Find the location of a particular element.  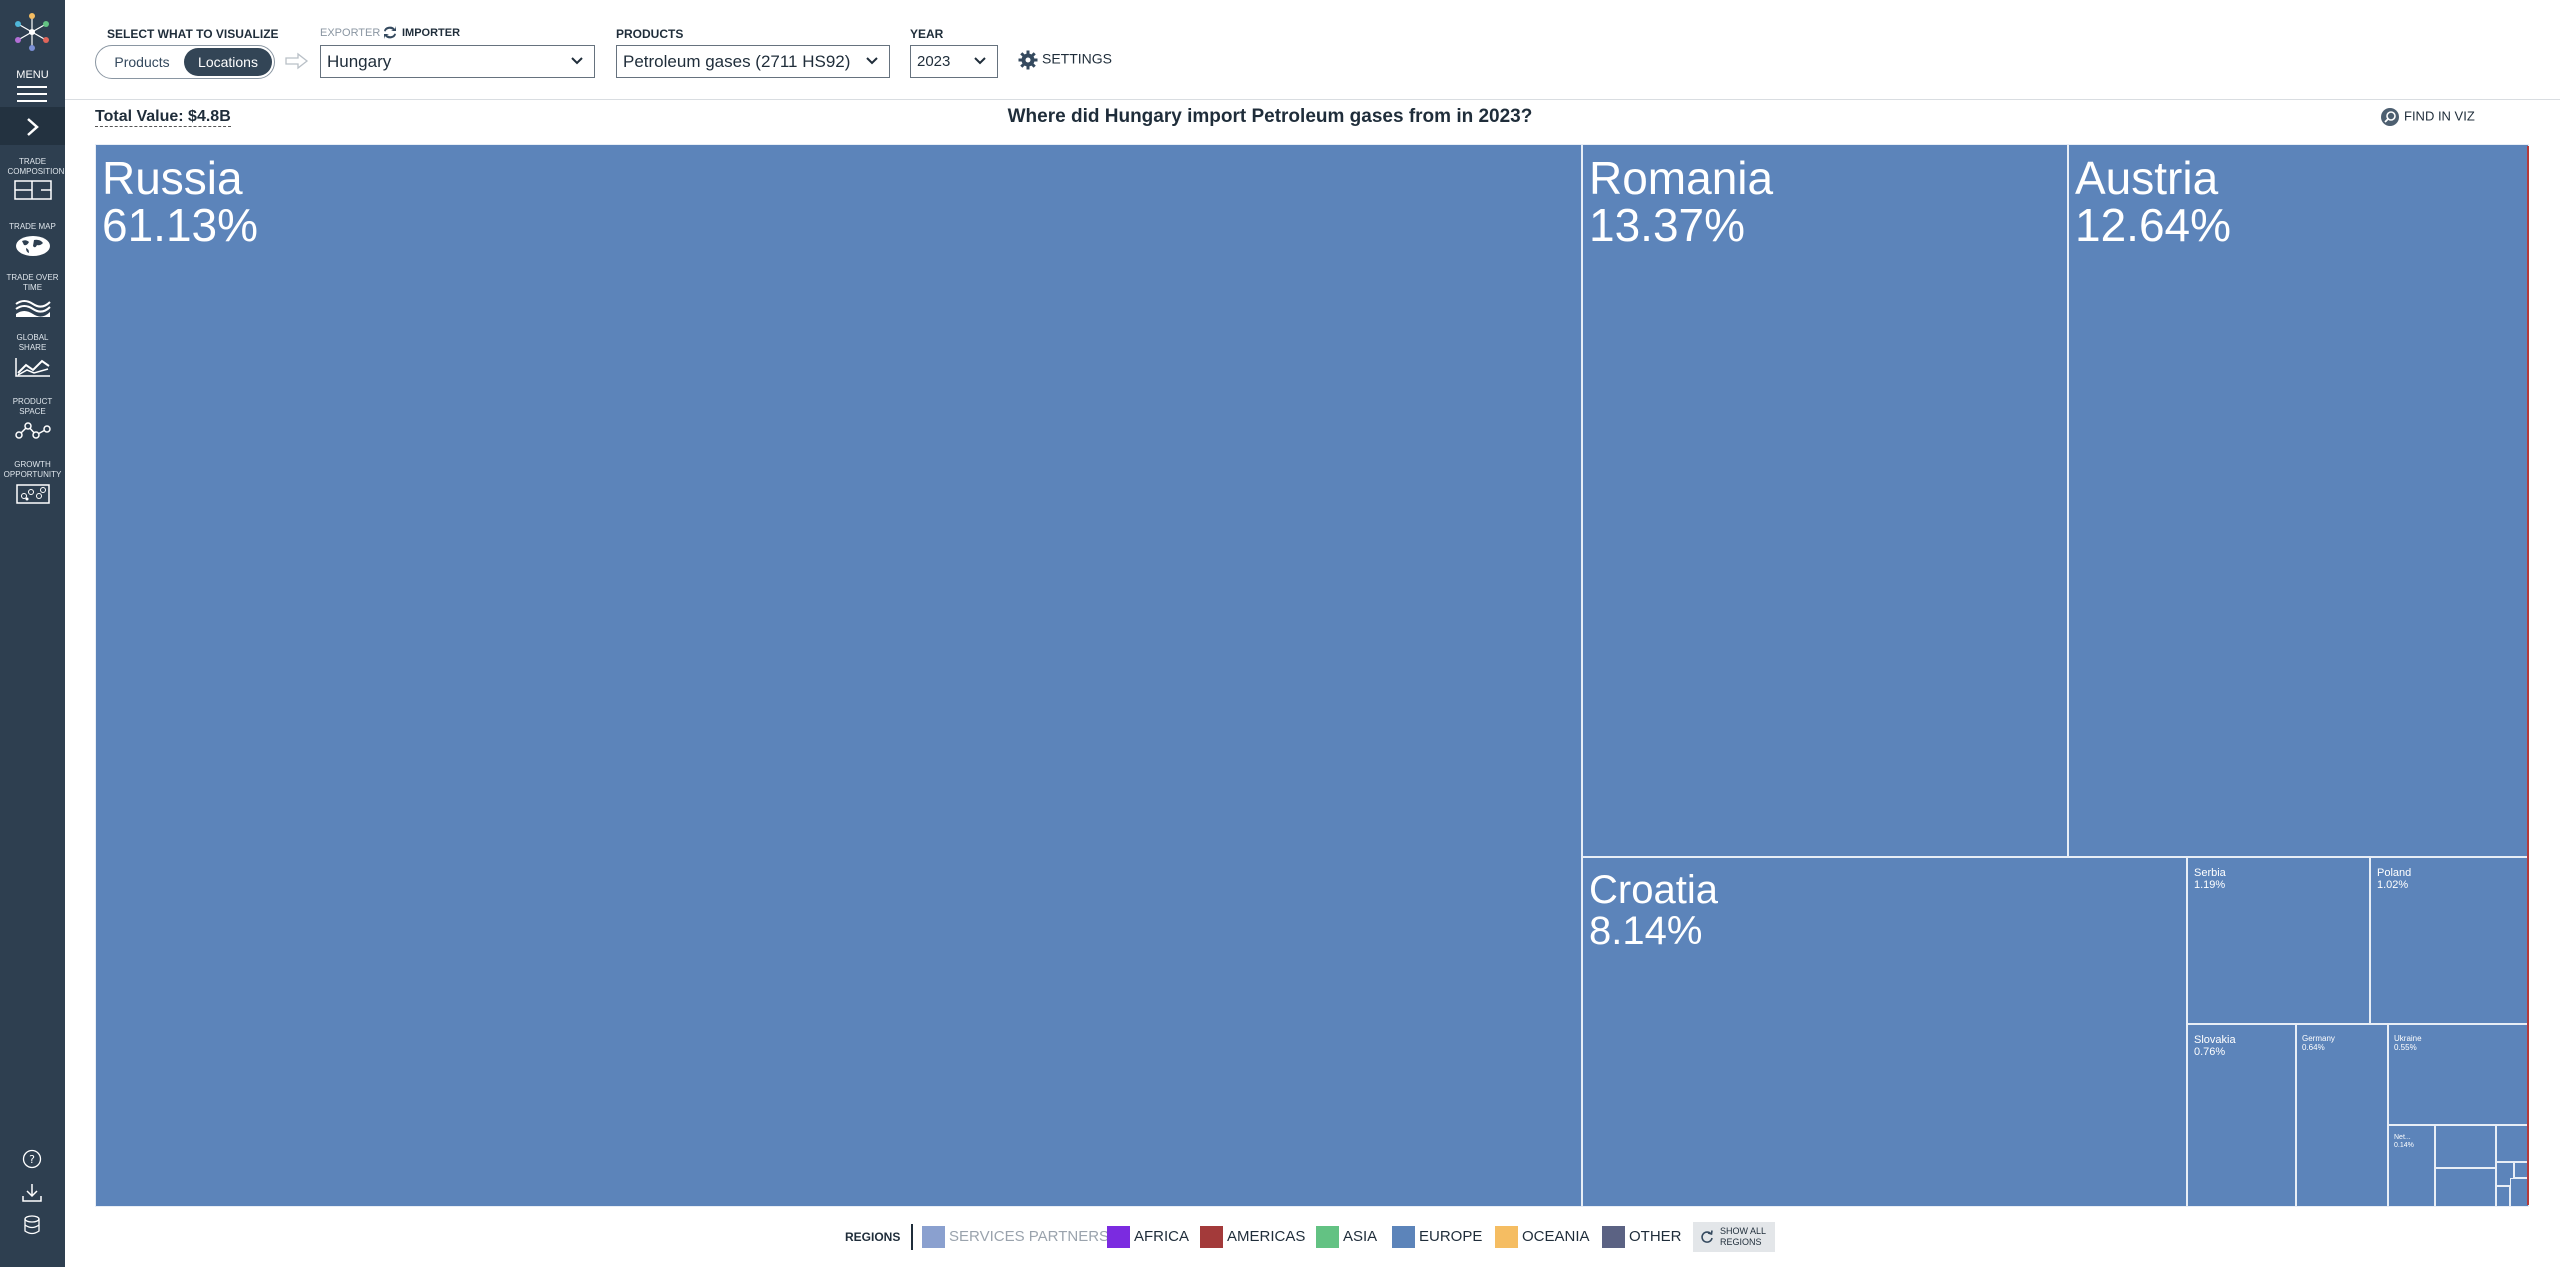

nav-label: TRADE MAP is located at coordinates (32, 226).